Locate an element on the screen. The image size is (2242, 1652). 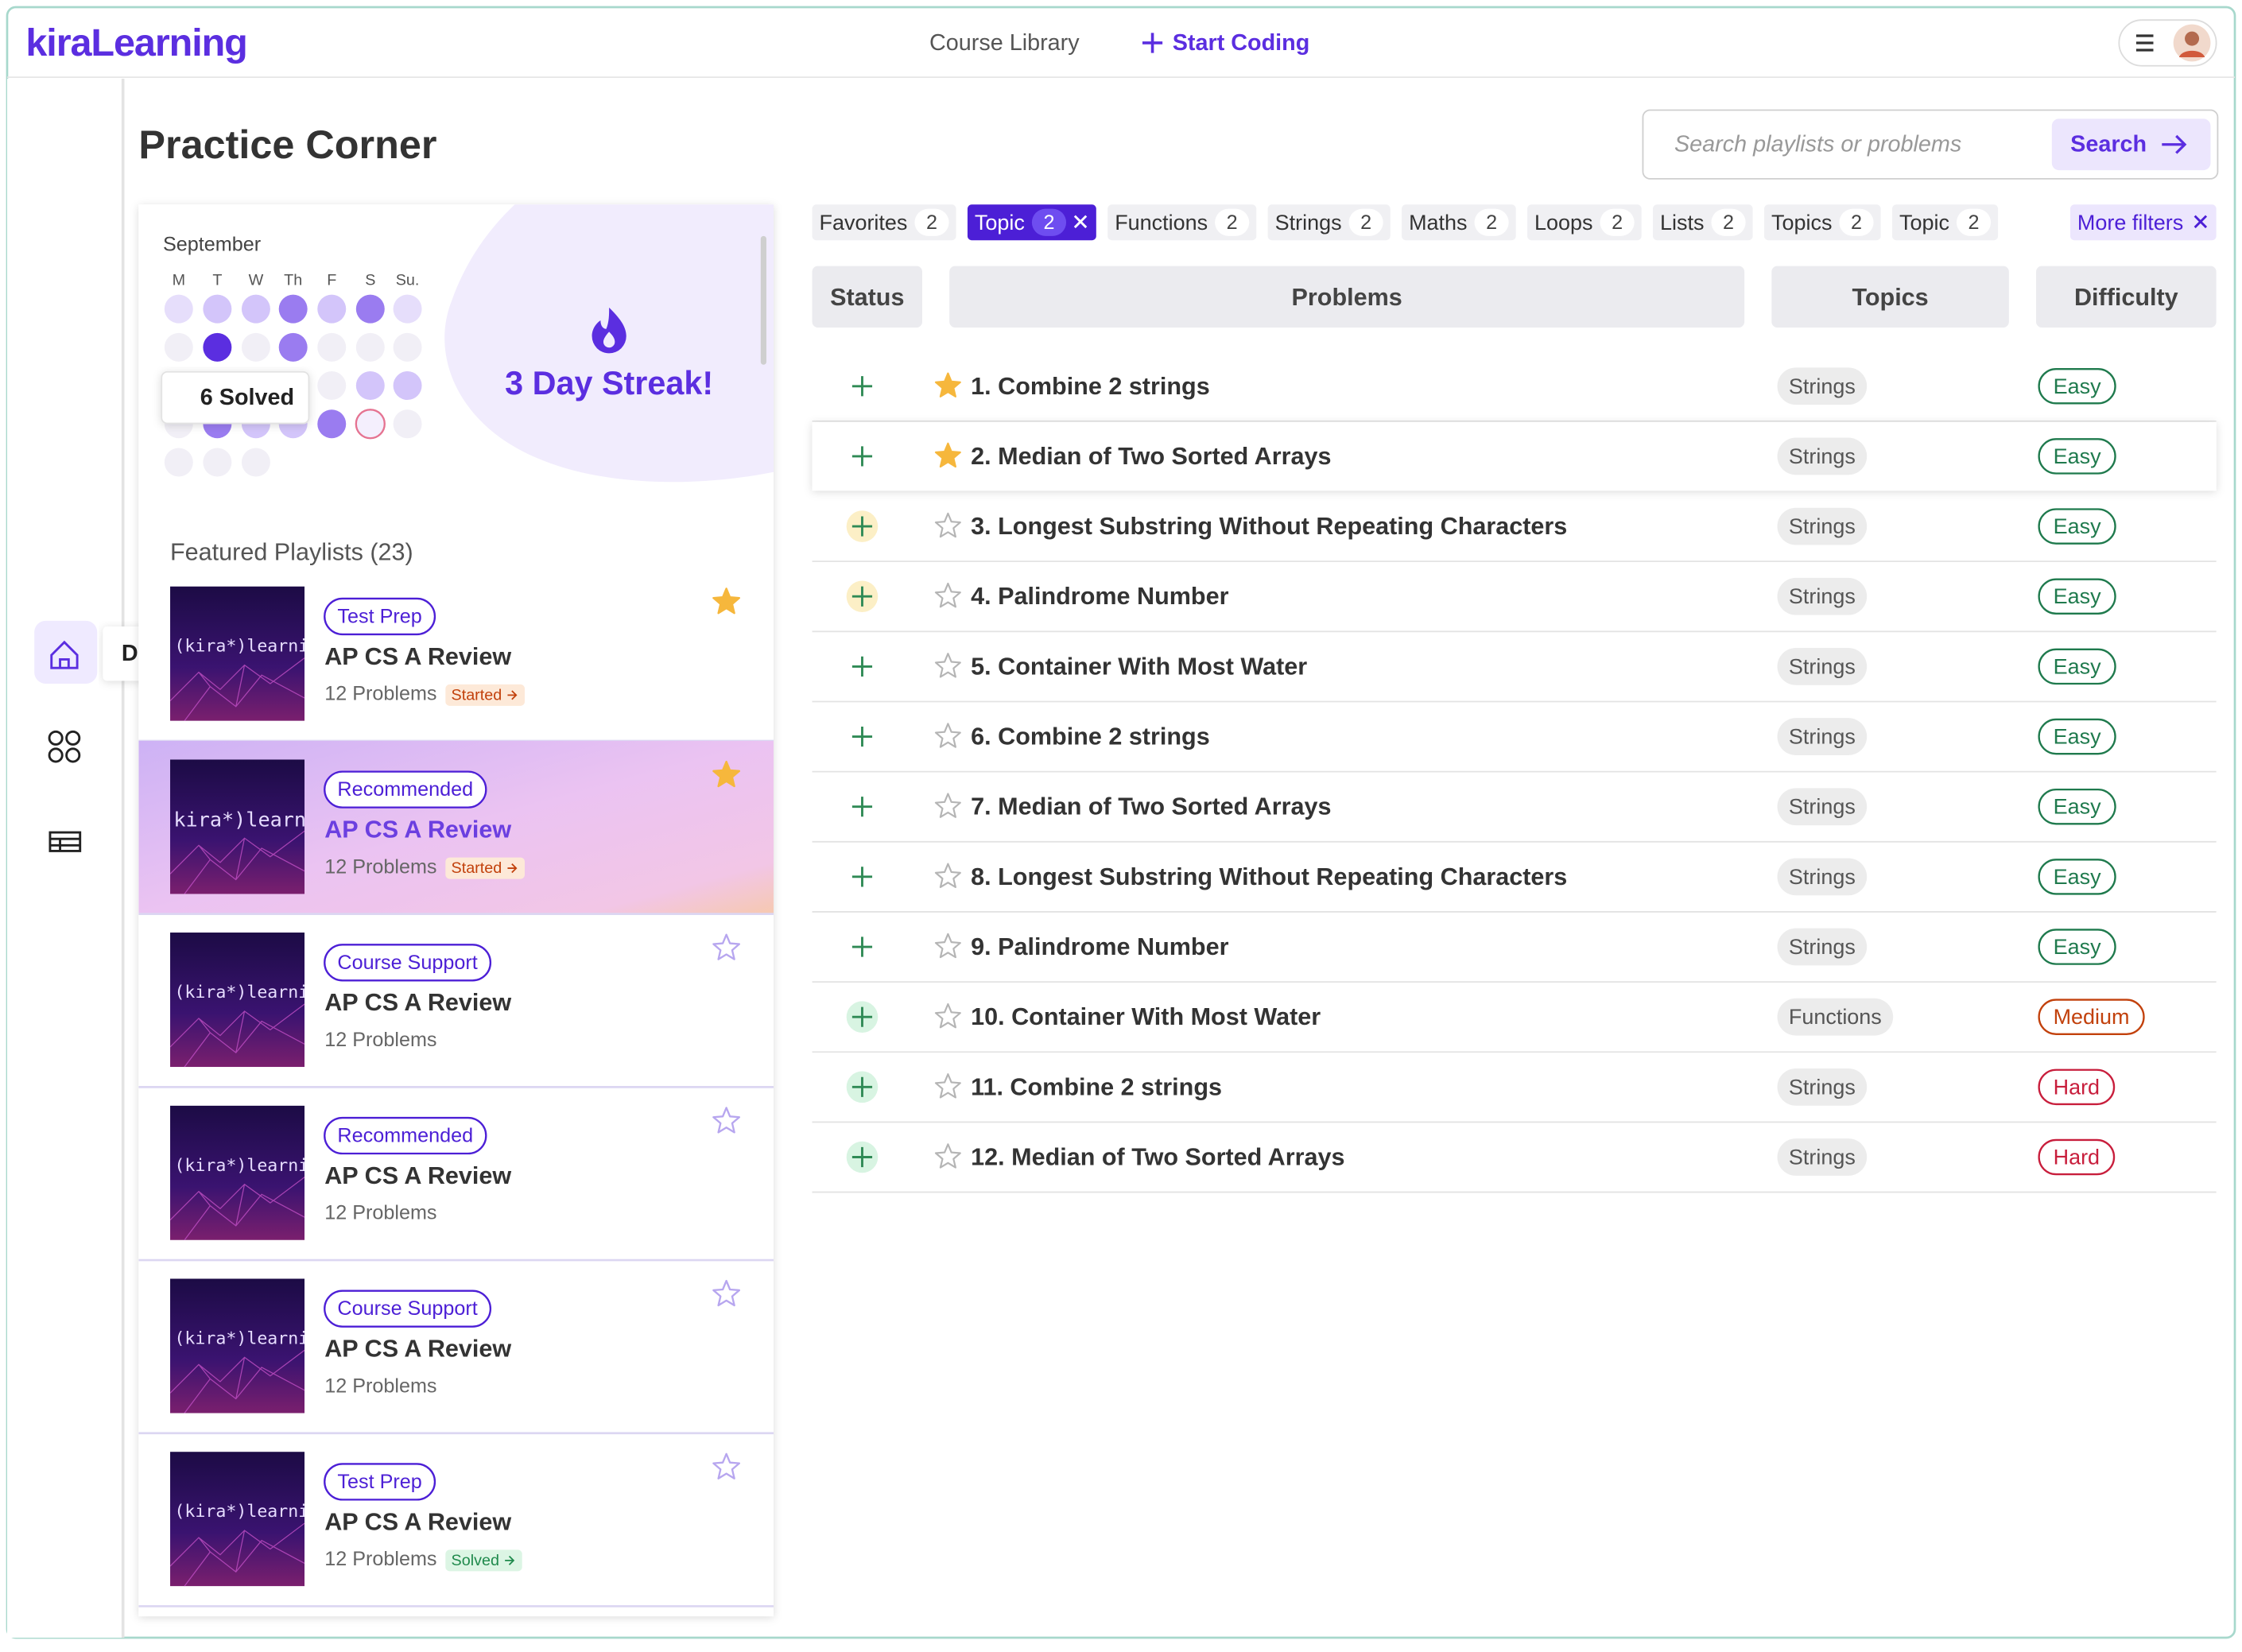
filter-chip: Topics 2 is located at coordinates (1822, 222).